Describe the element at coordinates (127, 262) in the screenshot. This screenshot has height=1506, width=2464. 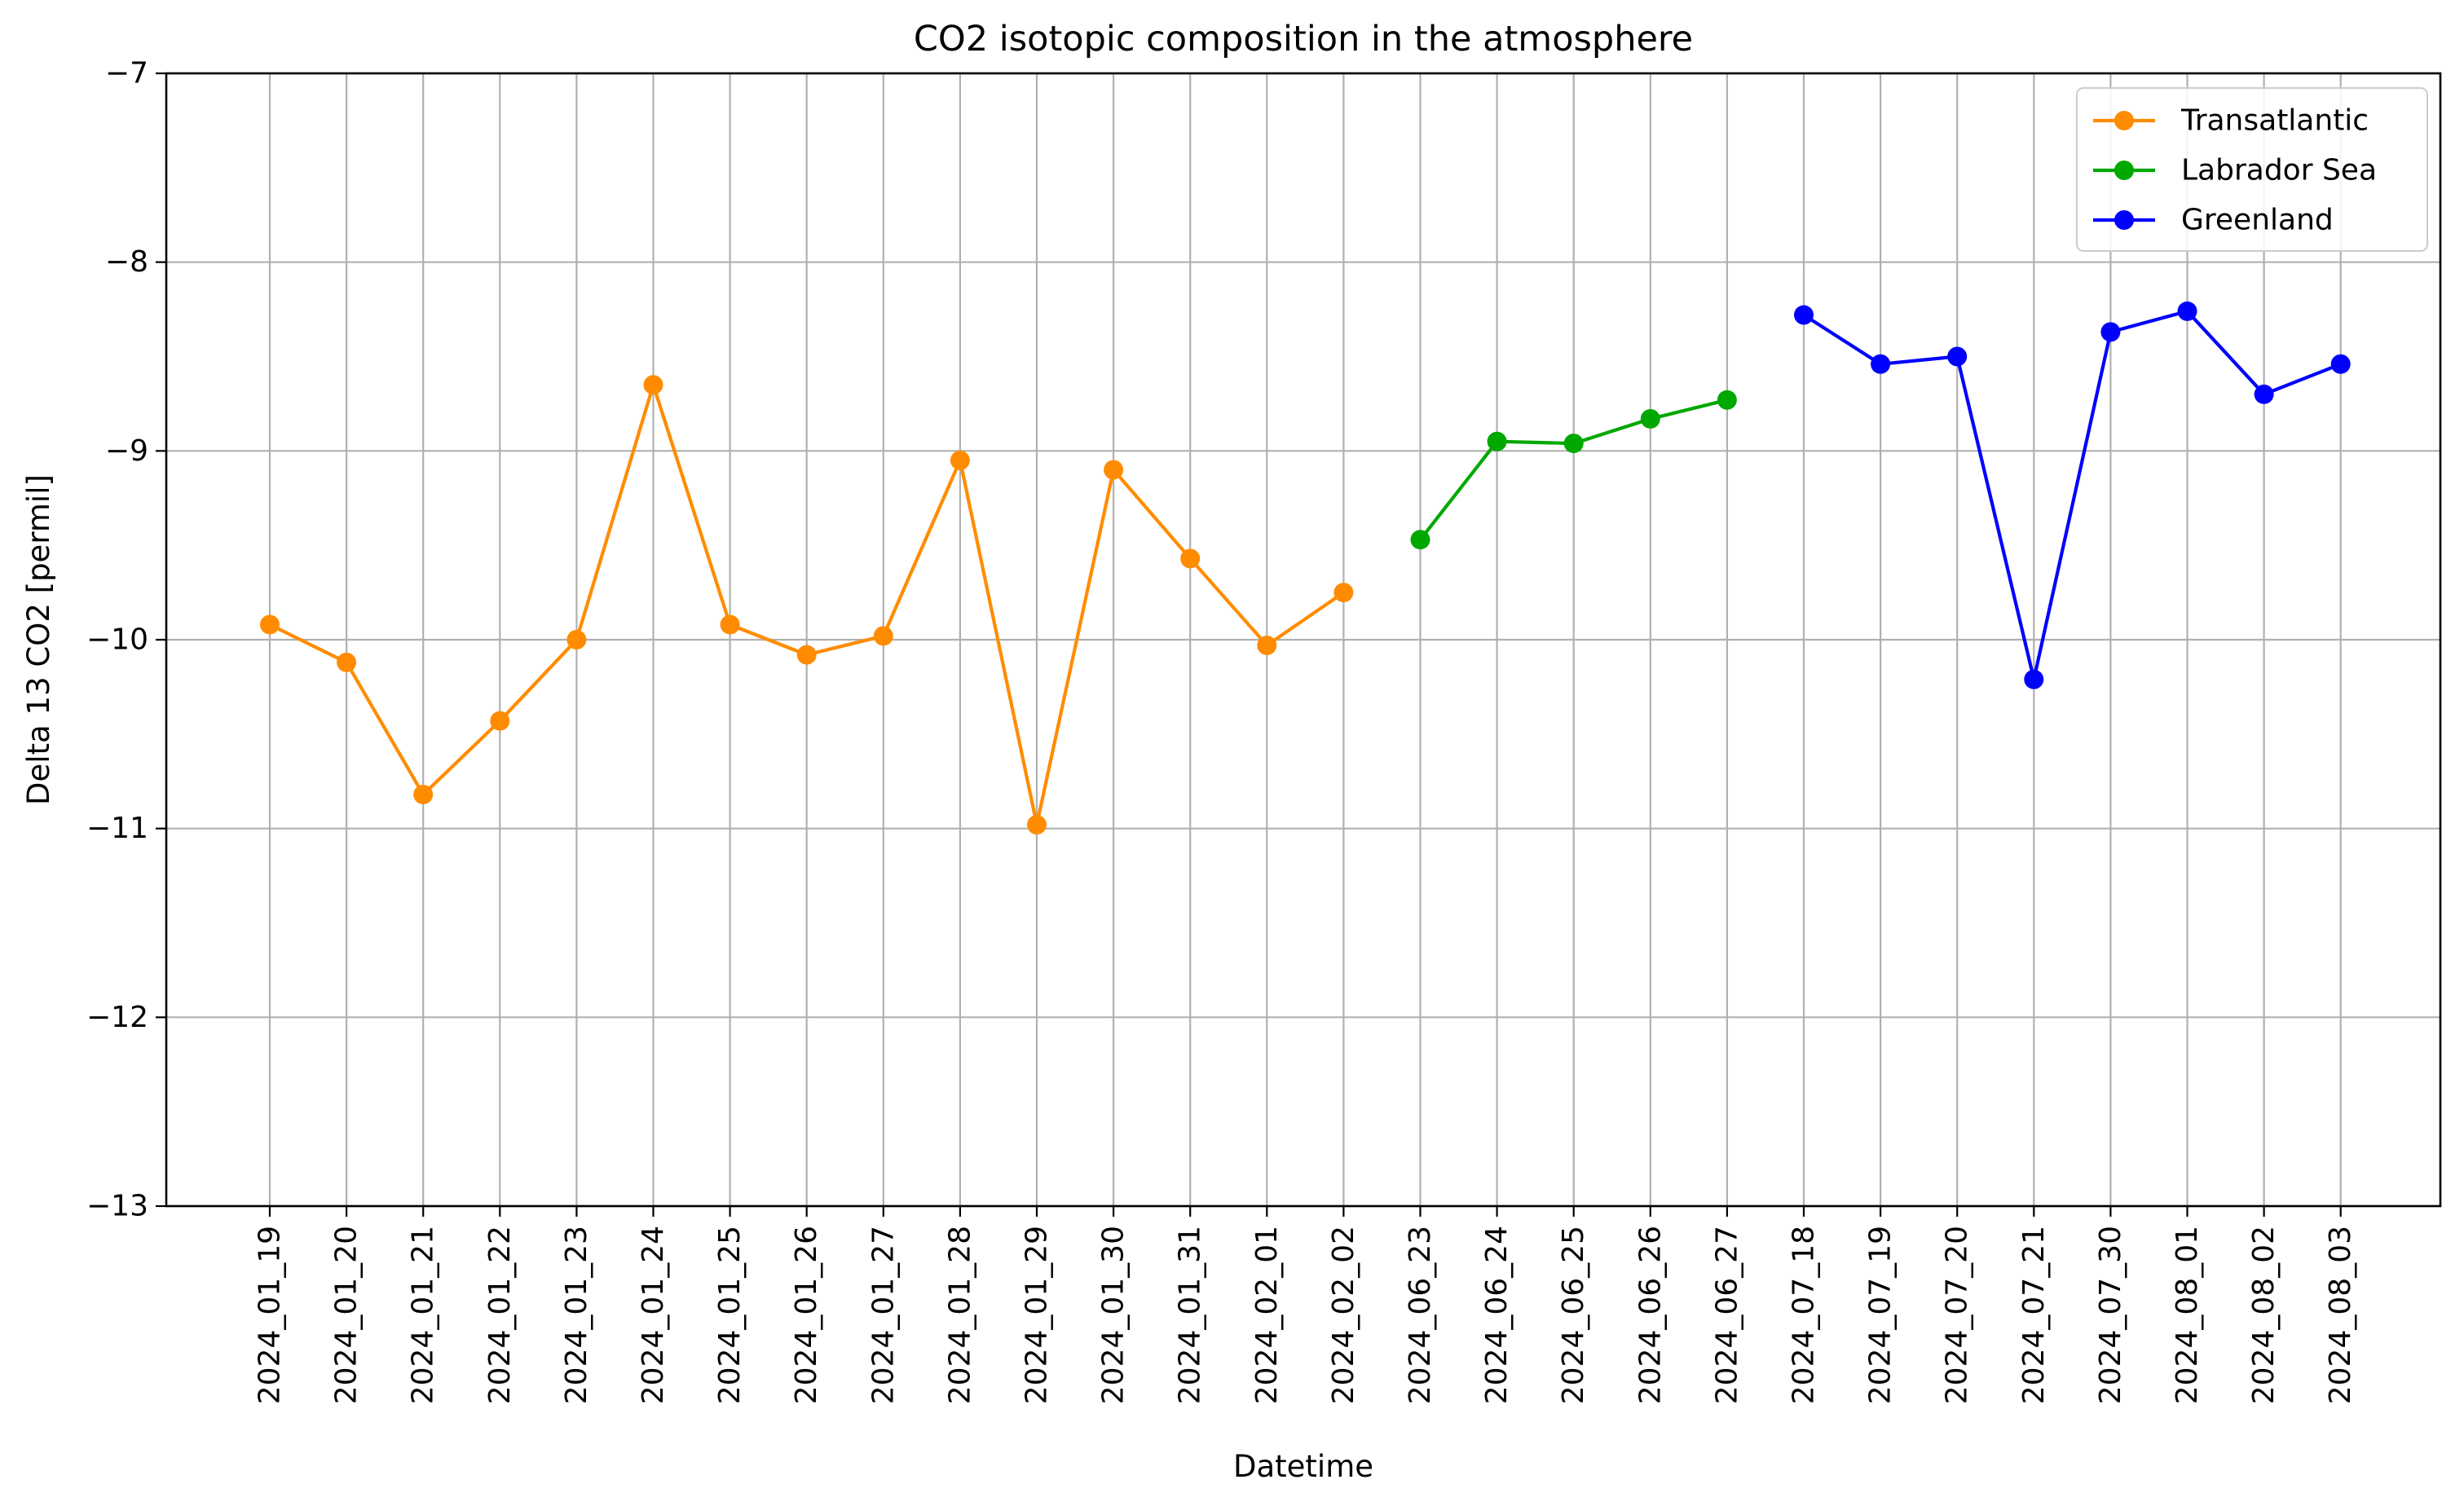
I see `y-tick-label: −8` at that location.